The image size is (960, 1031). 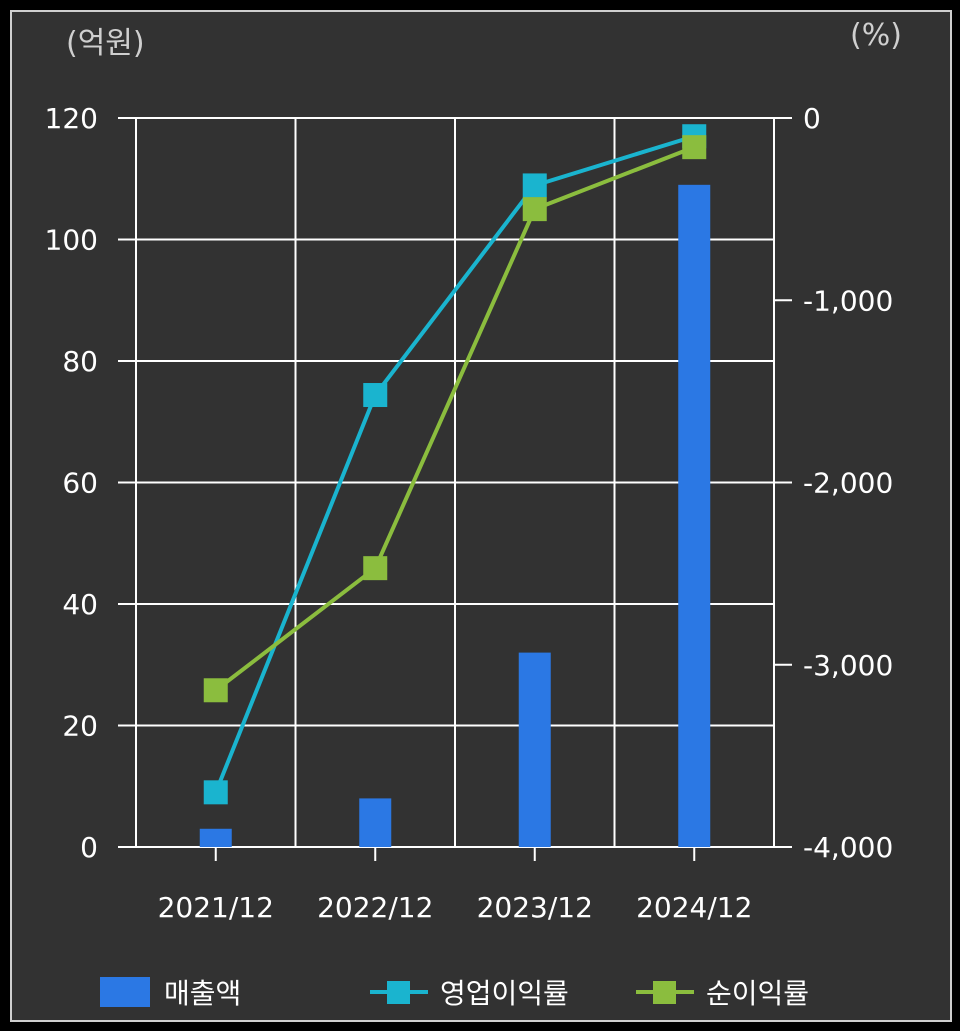 I want to click on right-axis-tick-label: -4,000, so click(x=848, y=847).